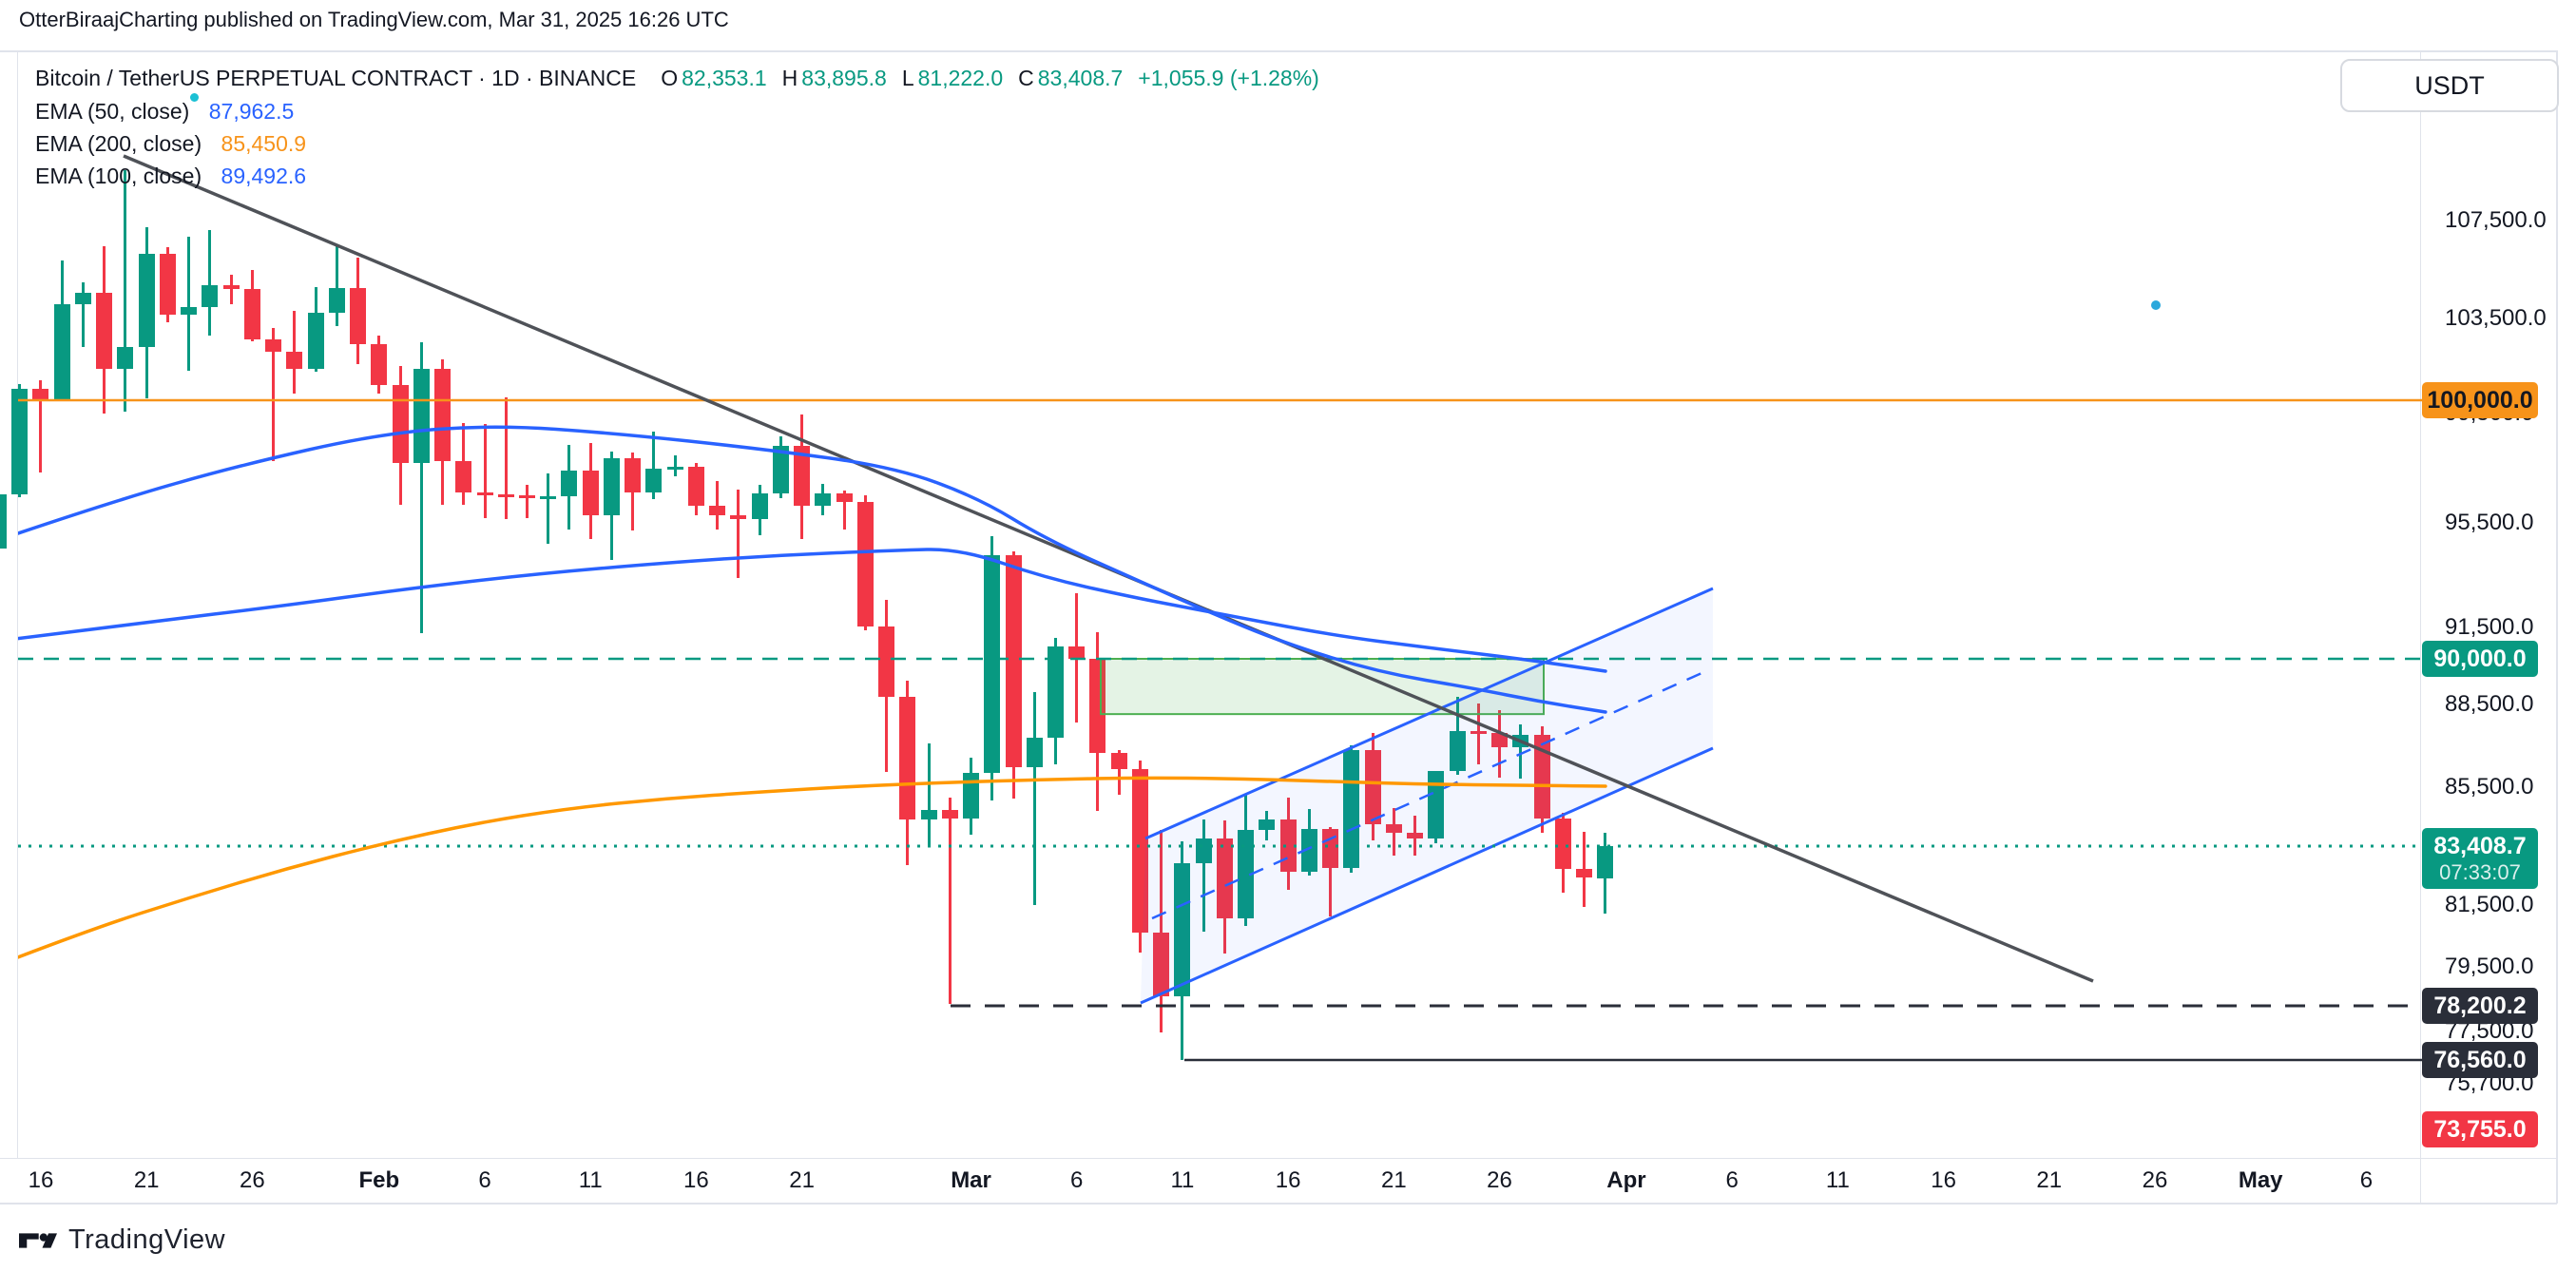 Image resolution: width=2576 pixels, height=1272 pixels. Describe the element at coordinates (907, 78) in the screenshot. I see `ohlc-letter: L` at that location.